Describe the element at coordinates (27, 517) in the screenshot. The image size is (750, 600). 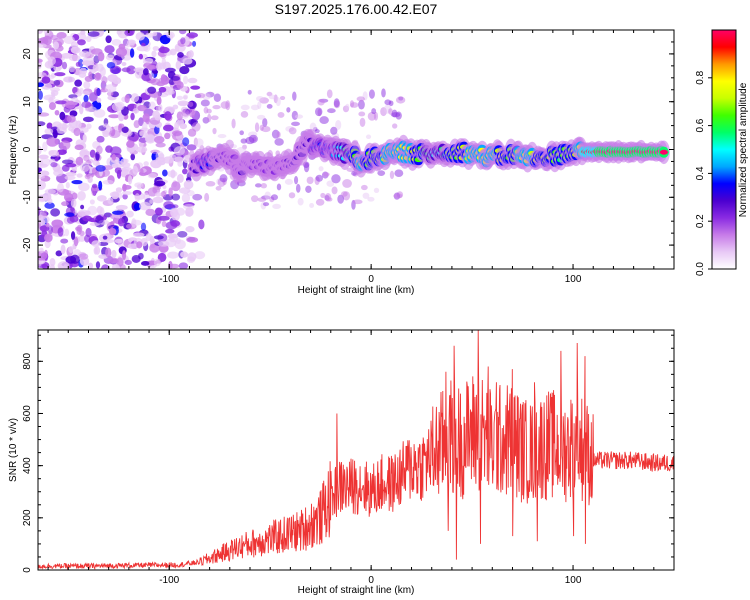
I see `snr-y-tick-label: 200` at that location.